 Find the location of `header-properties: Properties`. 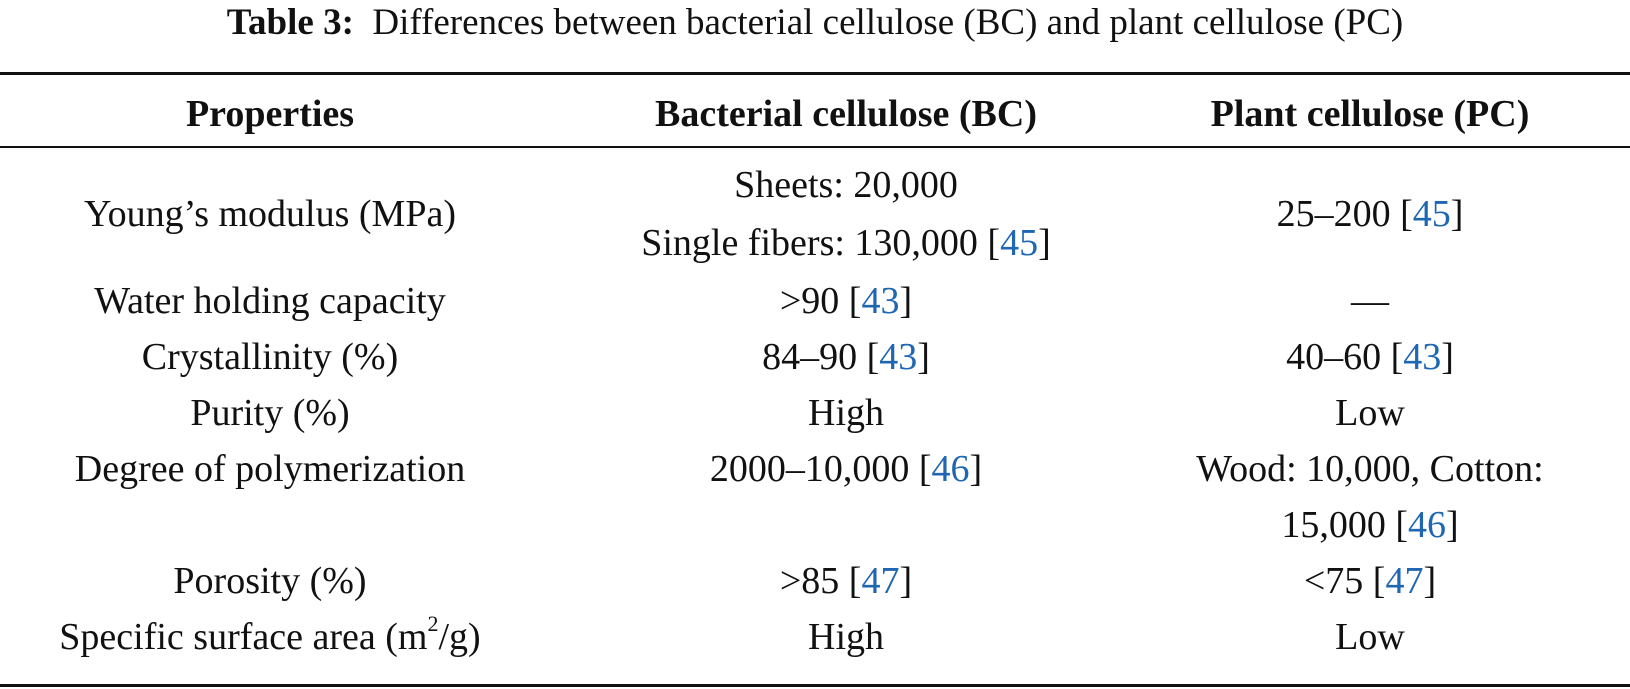

header-properties: Properties is located at coordinates (270, 114).